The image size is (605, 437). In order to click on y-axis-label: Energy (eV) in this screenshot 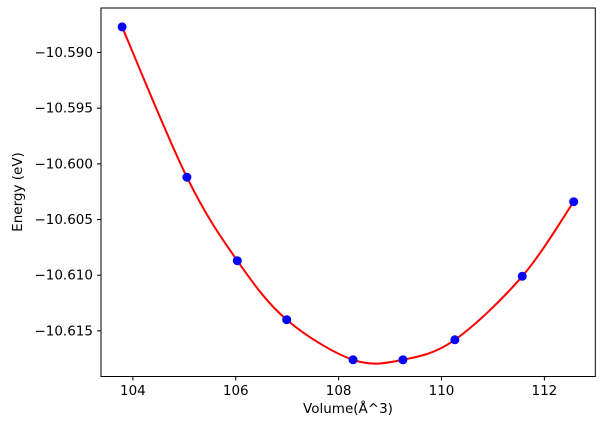, I will do `click(18, 192)`.